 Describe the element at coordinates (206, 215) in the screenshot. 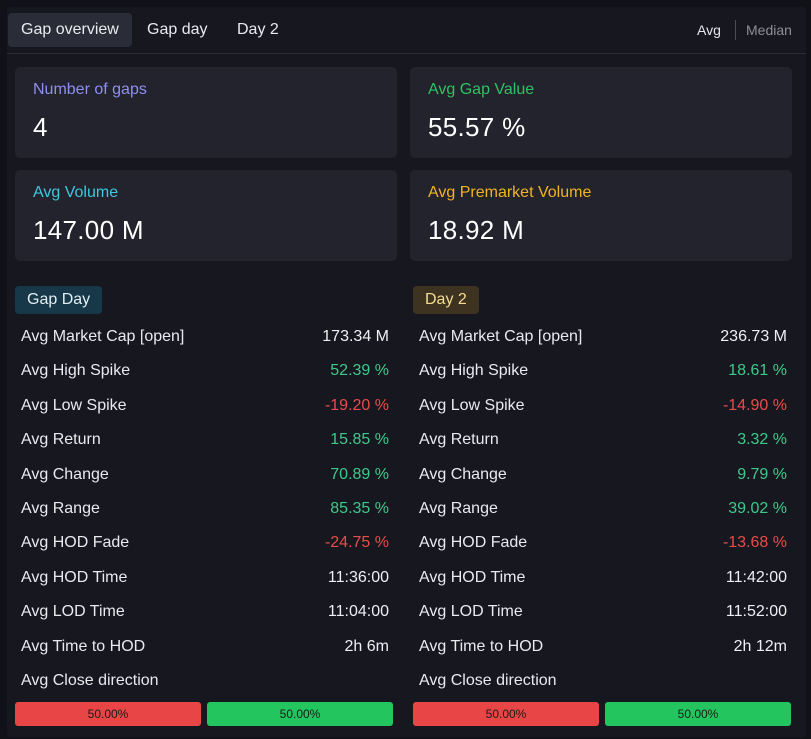

I see `card-avg-volume: Avg Volume 147.00 M` at that location.